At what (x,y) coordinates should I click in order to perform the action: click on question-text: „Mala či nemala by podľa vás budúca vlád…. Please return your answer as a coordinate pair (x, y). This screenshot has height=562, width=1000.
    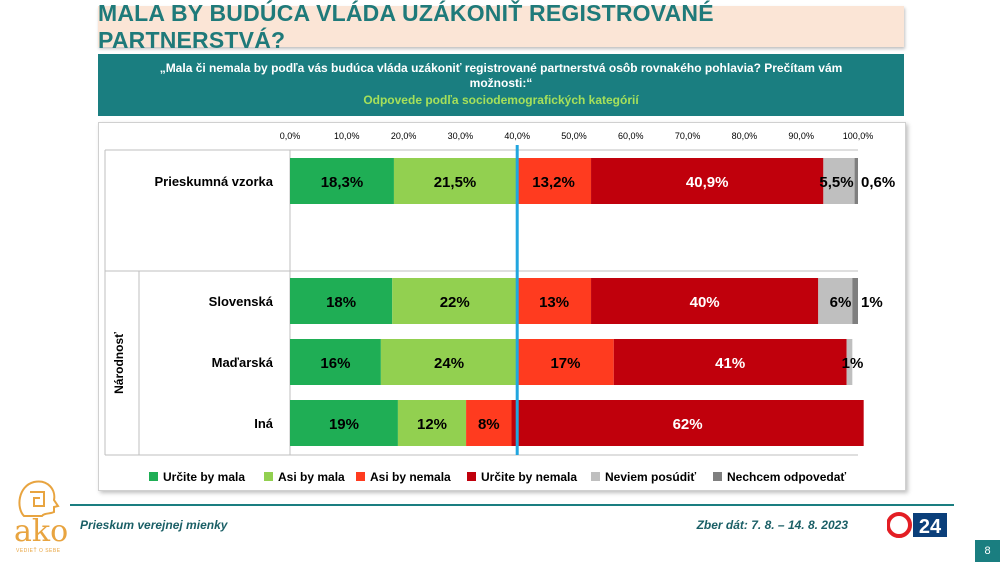
    Looking at the image, I should click on (501, 75).